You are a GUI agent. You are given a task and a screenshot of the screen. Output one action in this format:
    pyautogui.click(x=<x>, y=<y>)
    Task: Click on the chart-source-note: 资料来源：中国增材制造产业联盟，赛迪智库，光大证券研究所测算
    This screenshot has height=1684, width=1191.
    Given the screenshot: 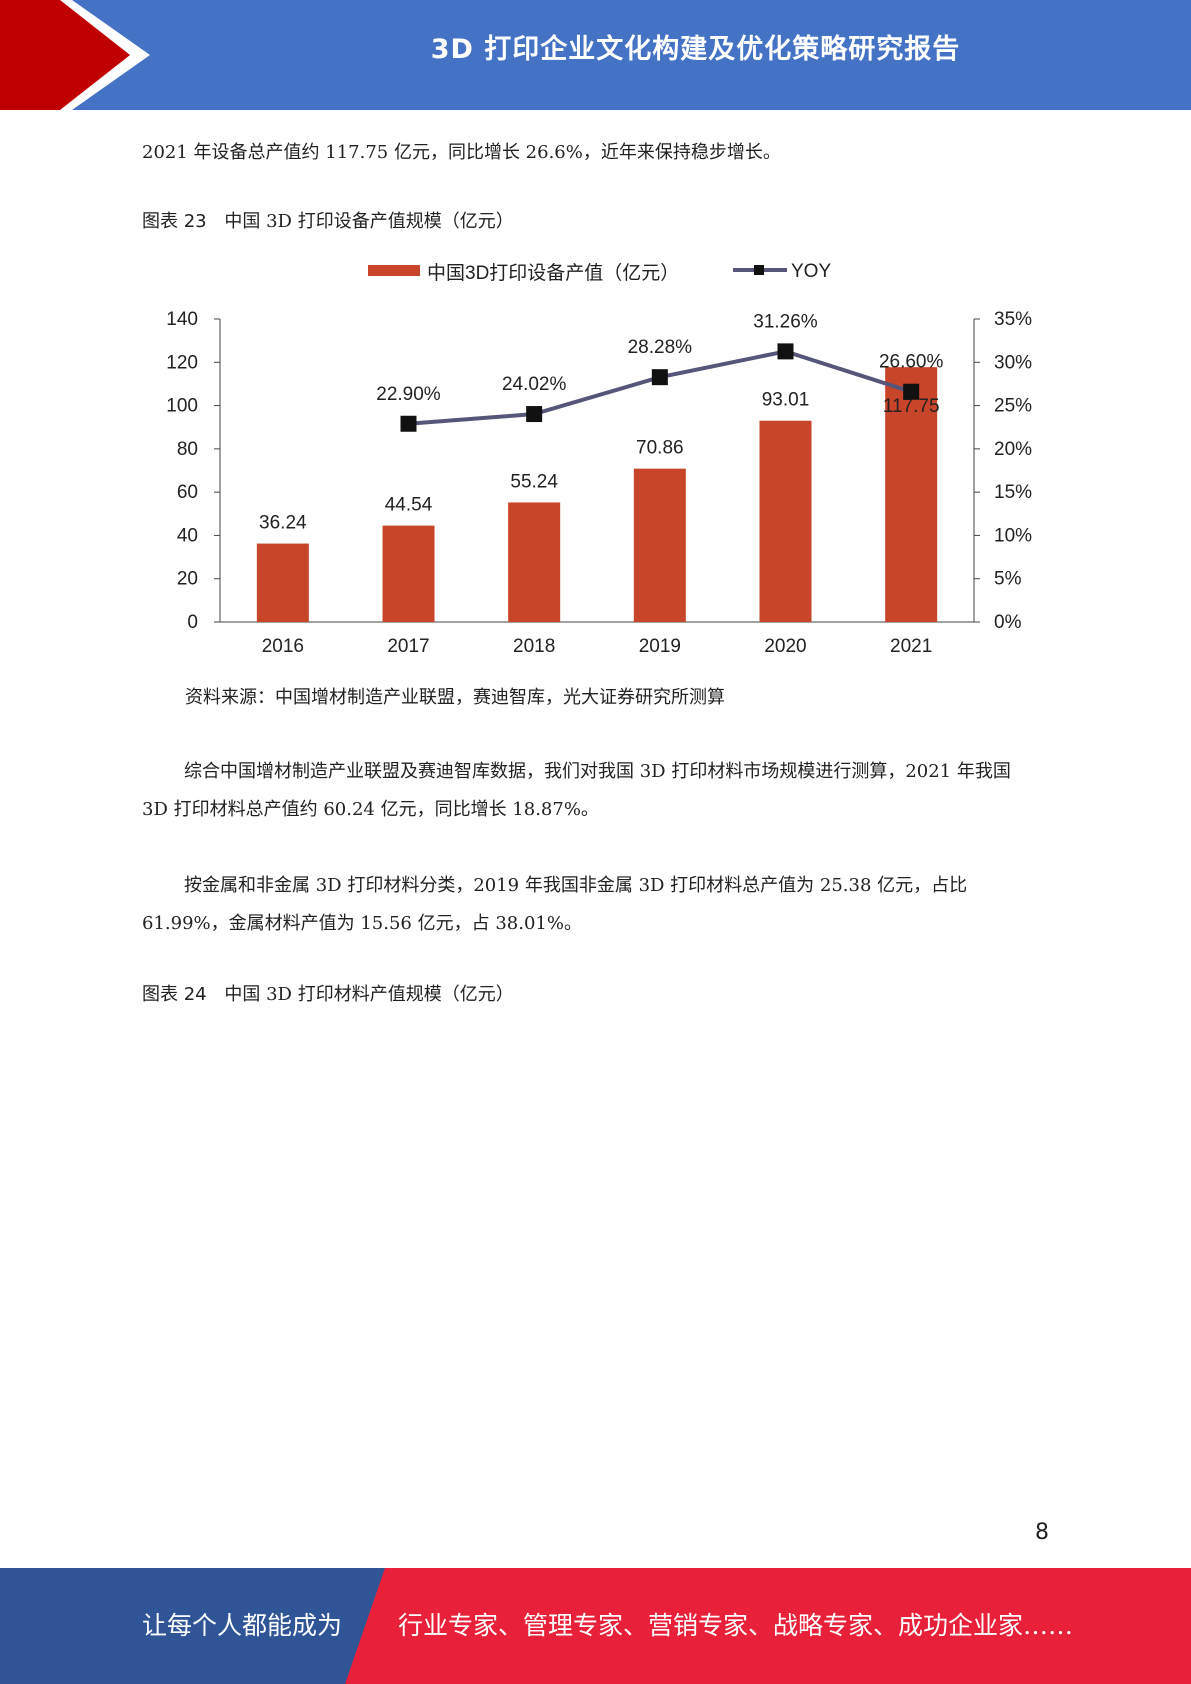 What is the action you would take?
    pyautogui.click(x=455, y=697)
    